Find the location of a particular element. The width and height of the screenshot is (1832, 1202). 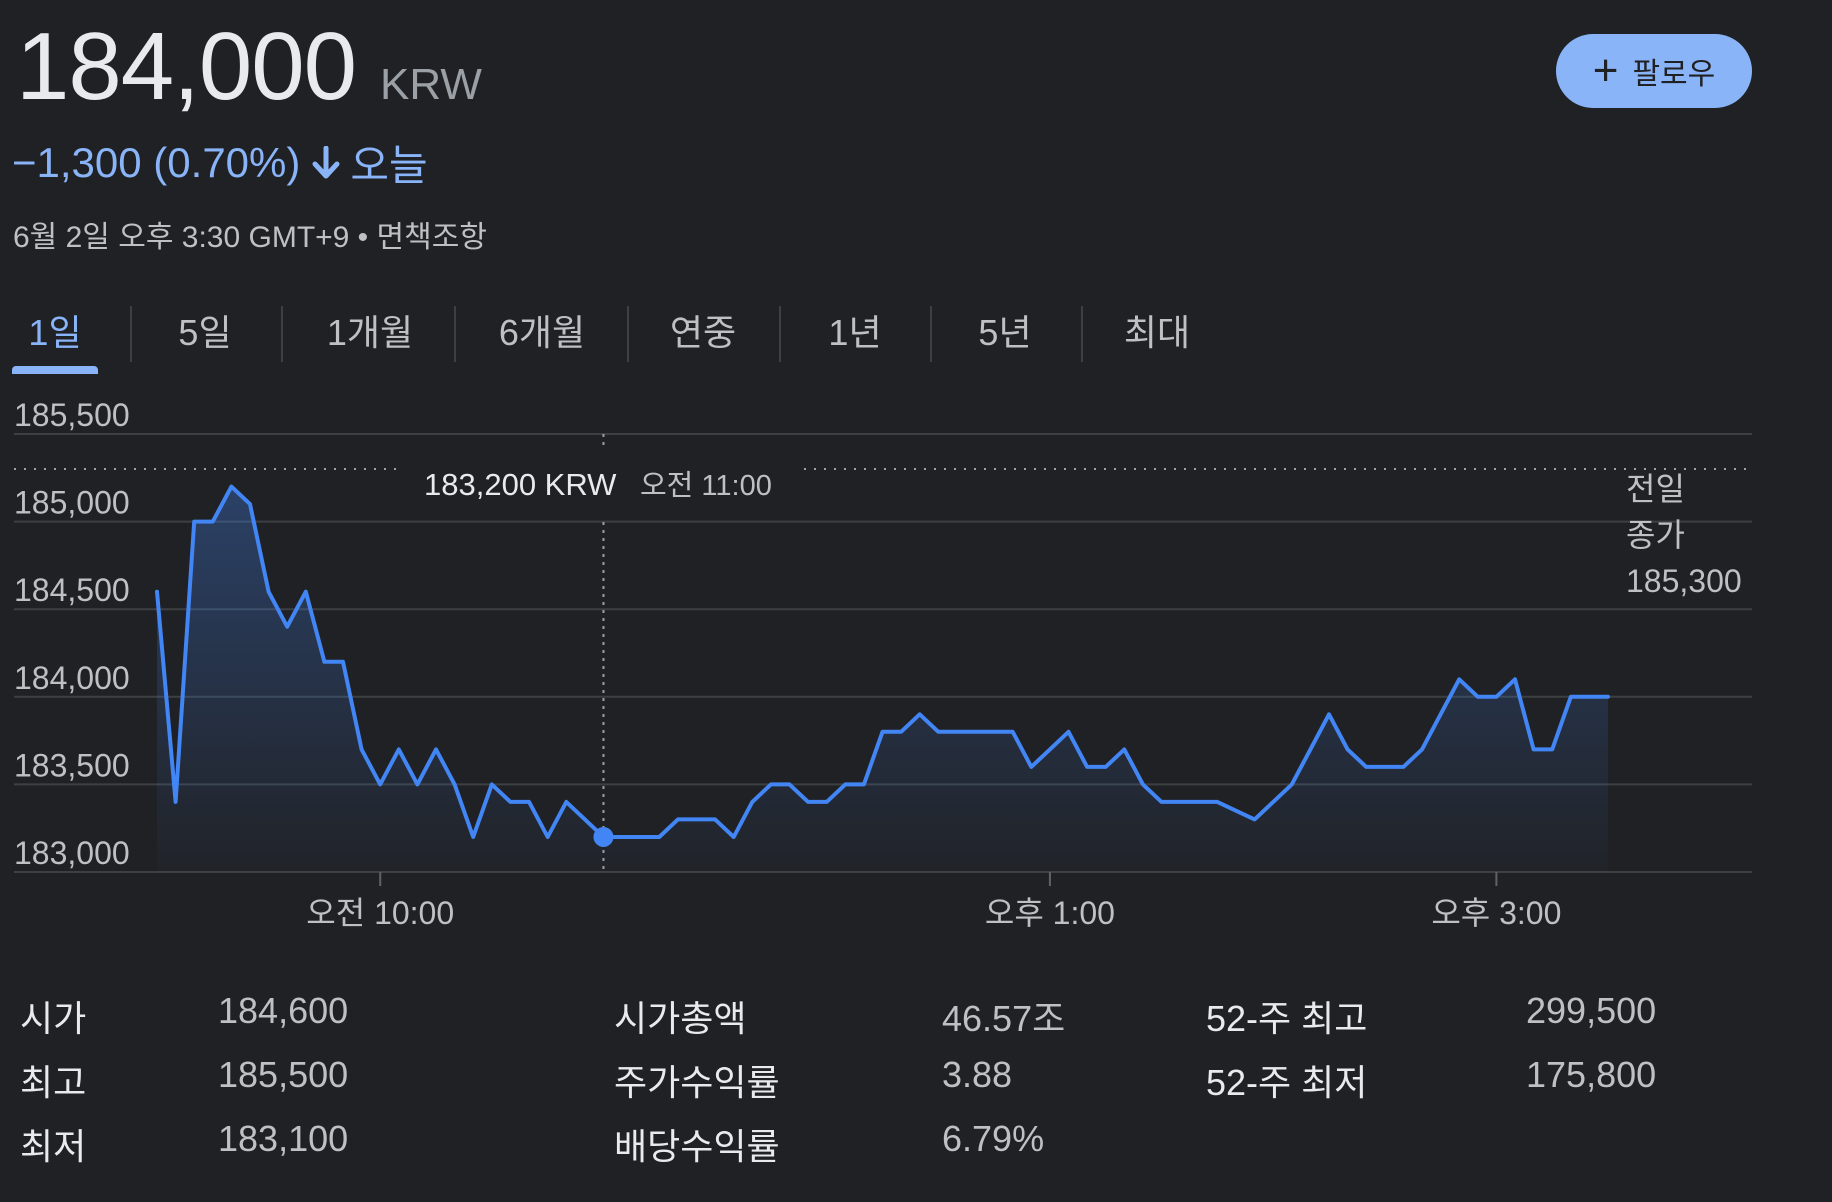

stat-label-open: 시가 is located at coordinates (53, 1018).